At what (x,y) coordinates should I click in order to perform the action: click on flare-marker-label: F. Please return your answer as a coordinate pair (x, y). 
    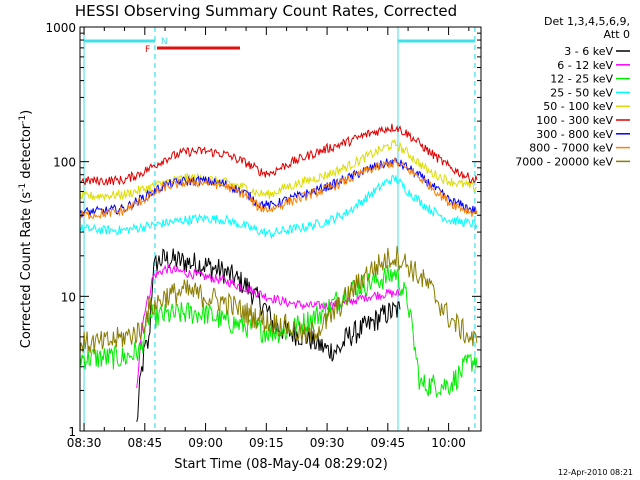
    Looking at the image, I should click on (147, 50).